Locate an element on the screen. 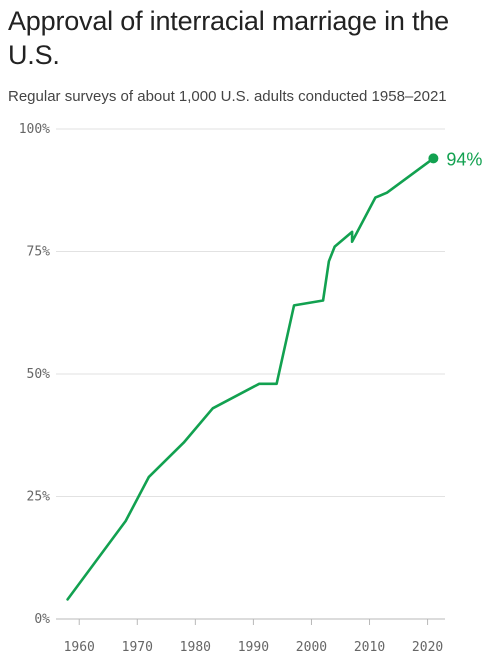 The height and width of the screenshot is (663, 500). x-tick-label: 2020 is located at coordinates (427, 647).